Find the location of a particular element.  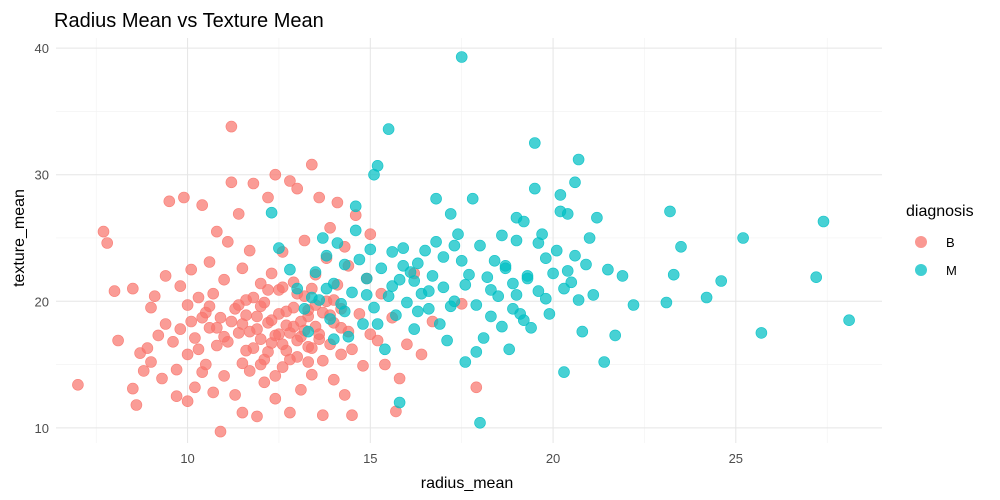

y-axis-label: texture_mean is located at coordinates (19, 238).